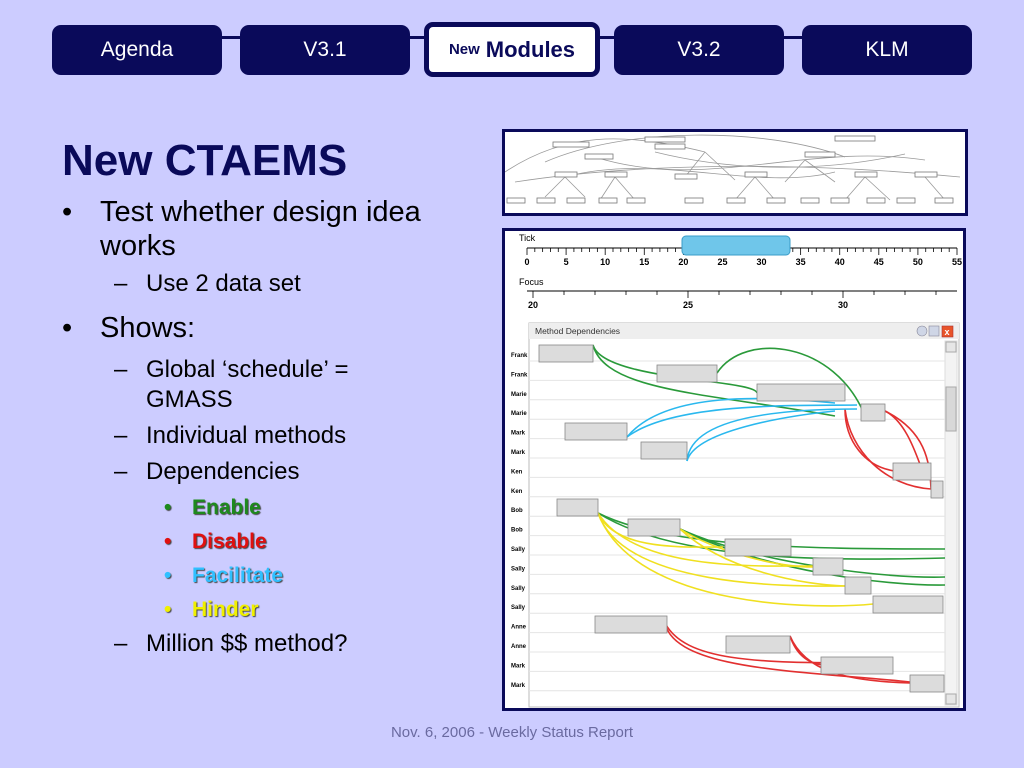 This screenshot has height=768, width=1024. Describe the element at coordinates (148, 328) in the screenshot. I see `bullet-text: Shows:` at that location.